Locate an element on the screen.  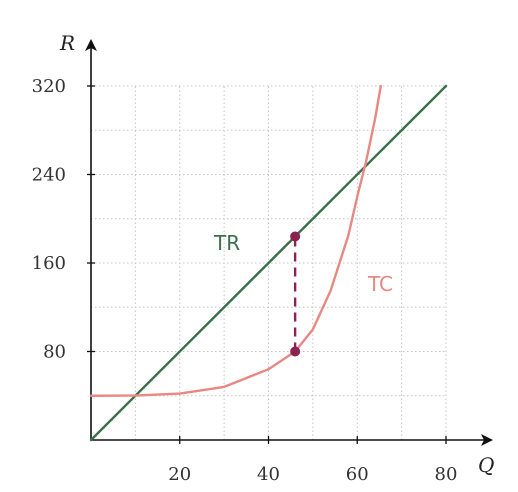
tc-point-marker is located at coordinates (295, 351).